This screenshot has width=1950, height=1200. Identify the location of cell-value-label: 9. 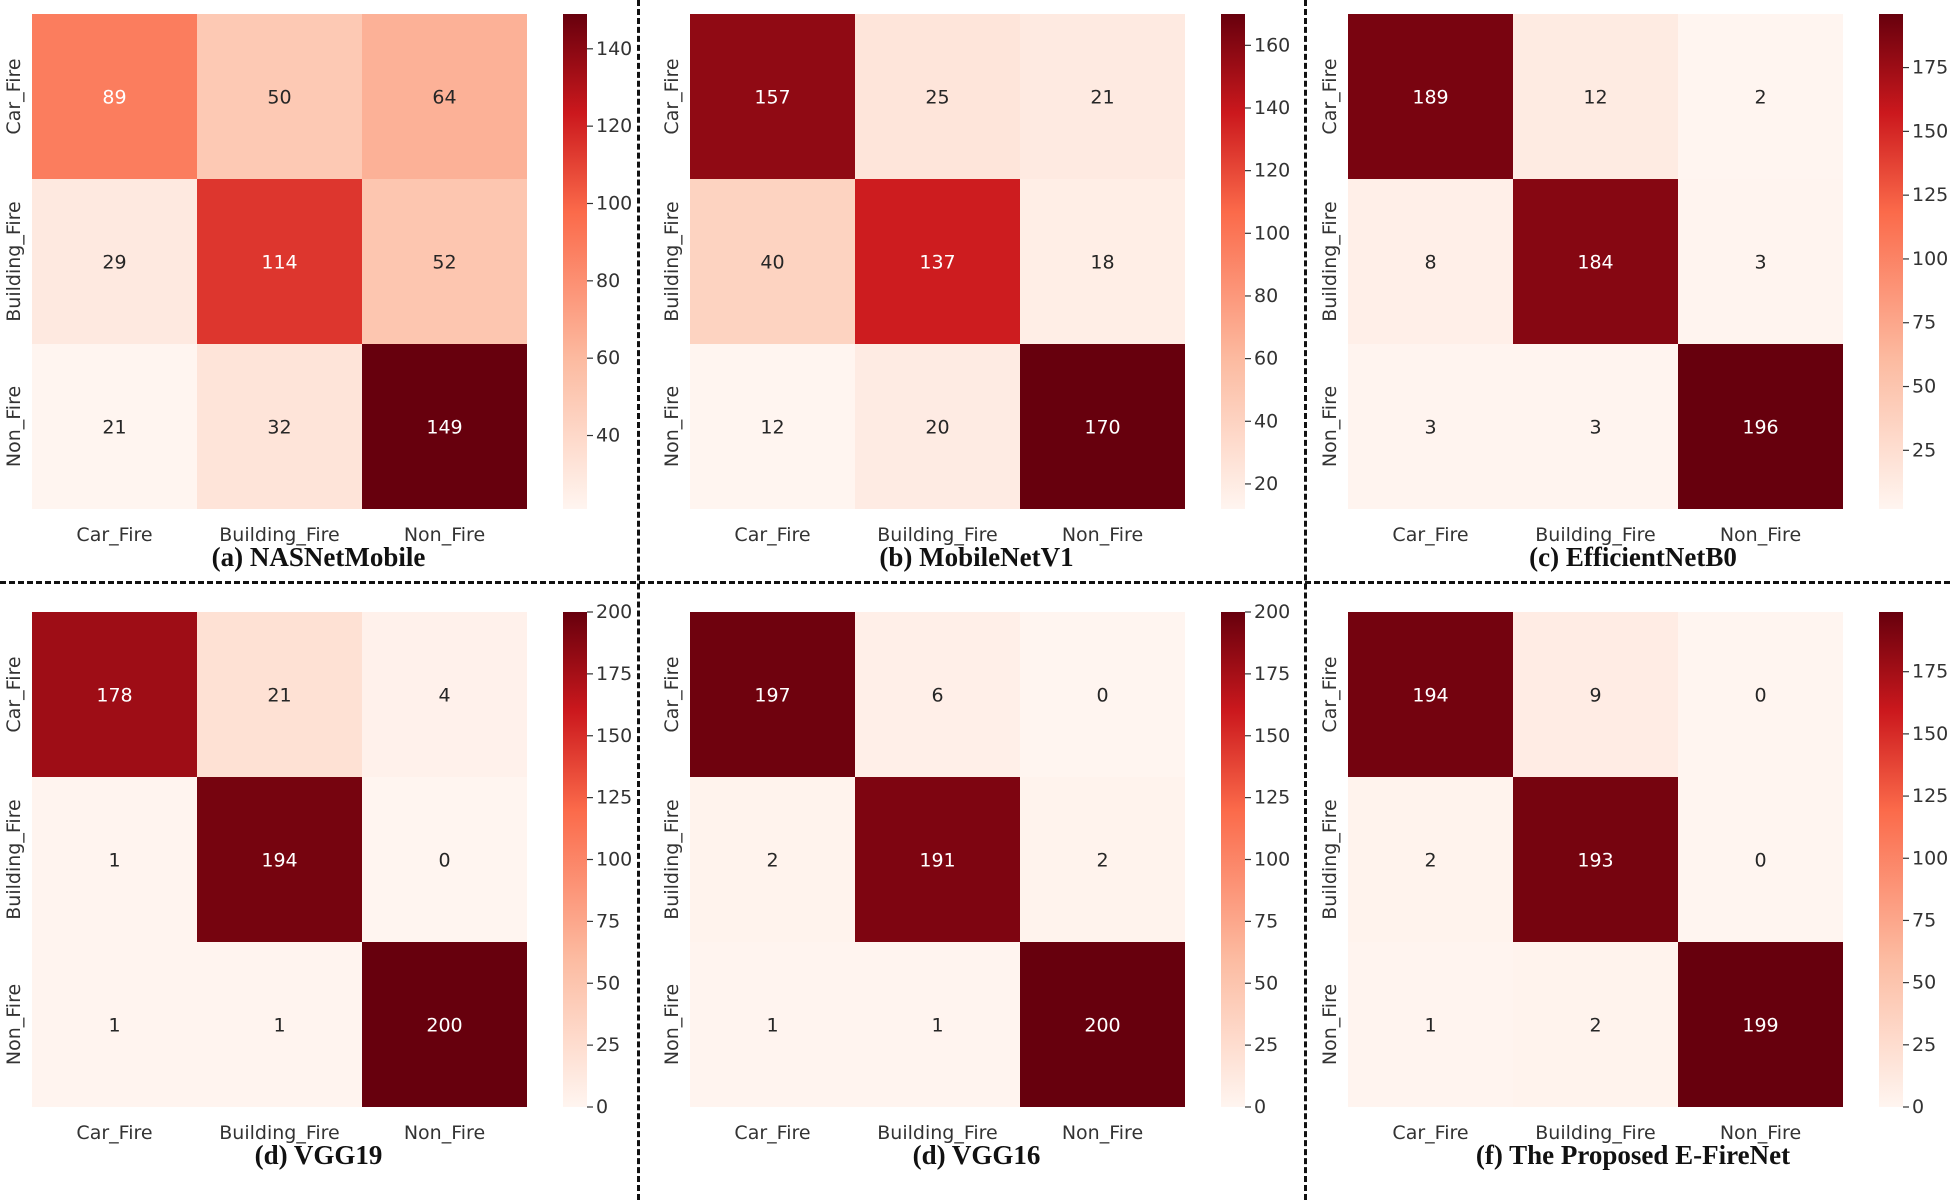
(1595, 696).